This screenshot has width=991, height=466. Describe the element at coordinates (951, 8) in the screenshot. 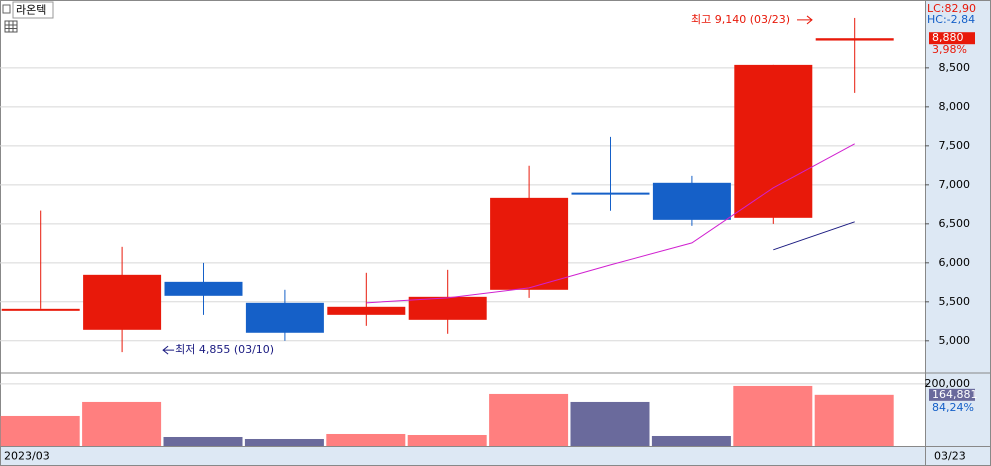

I see `hc-label: LC:82,90` at that location.